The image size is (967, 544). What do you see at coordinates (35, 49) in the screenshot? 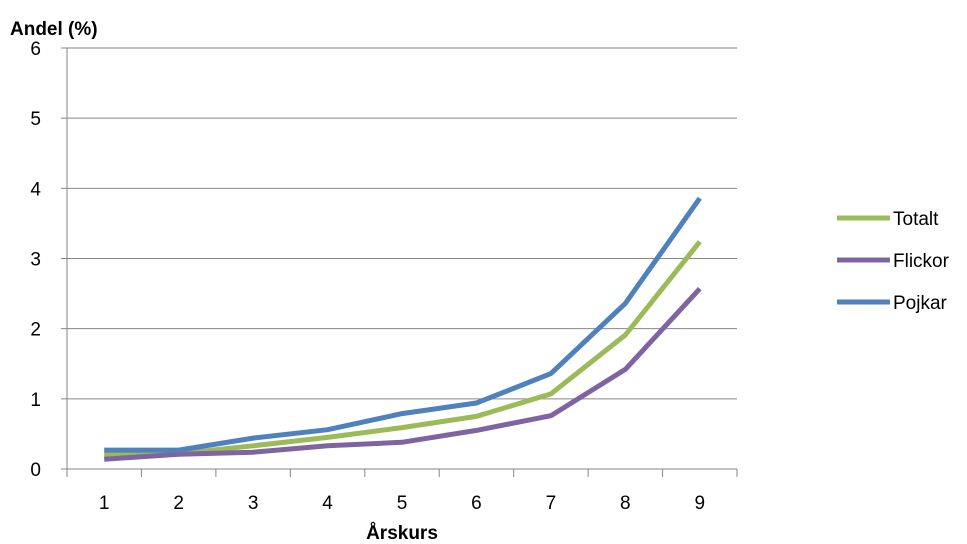
I see `y-tick-label: 6` at bounding box center [35, 49].